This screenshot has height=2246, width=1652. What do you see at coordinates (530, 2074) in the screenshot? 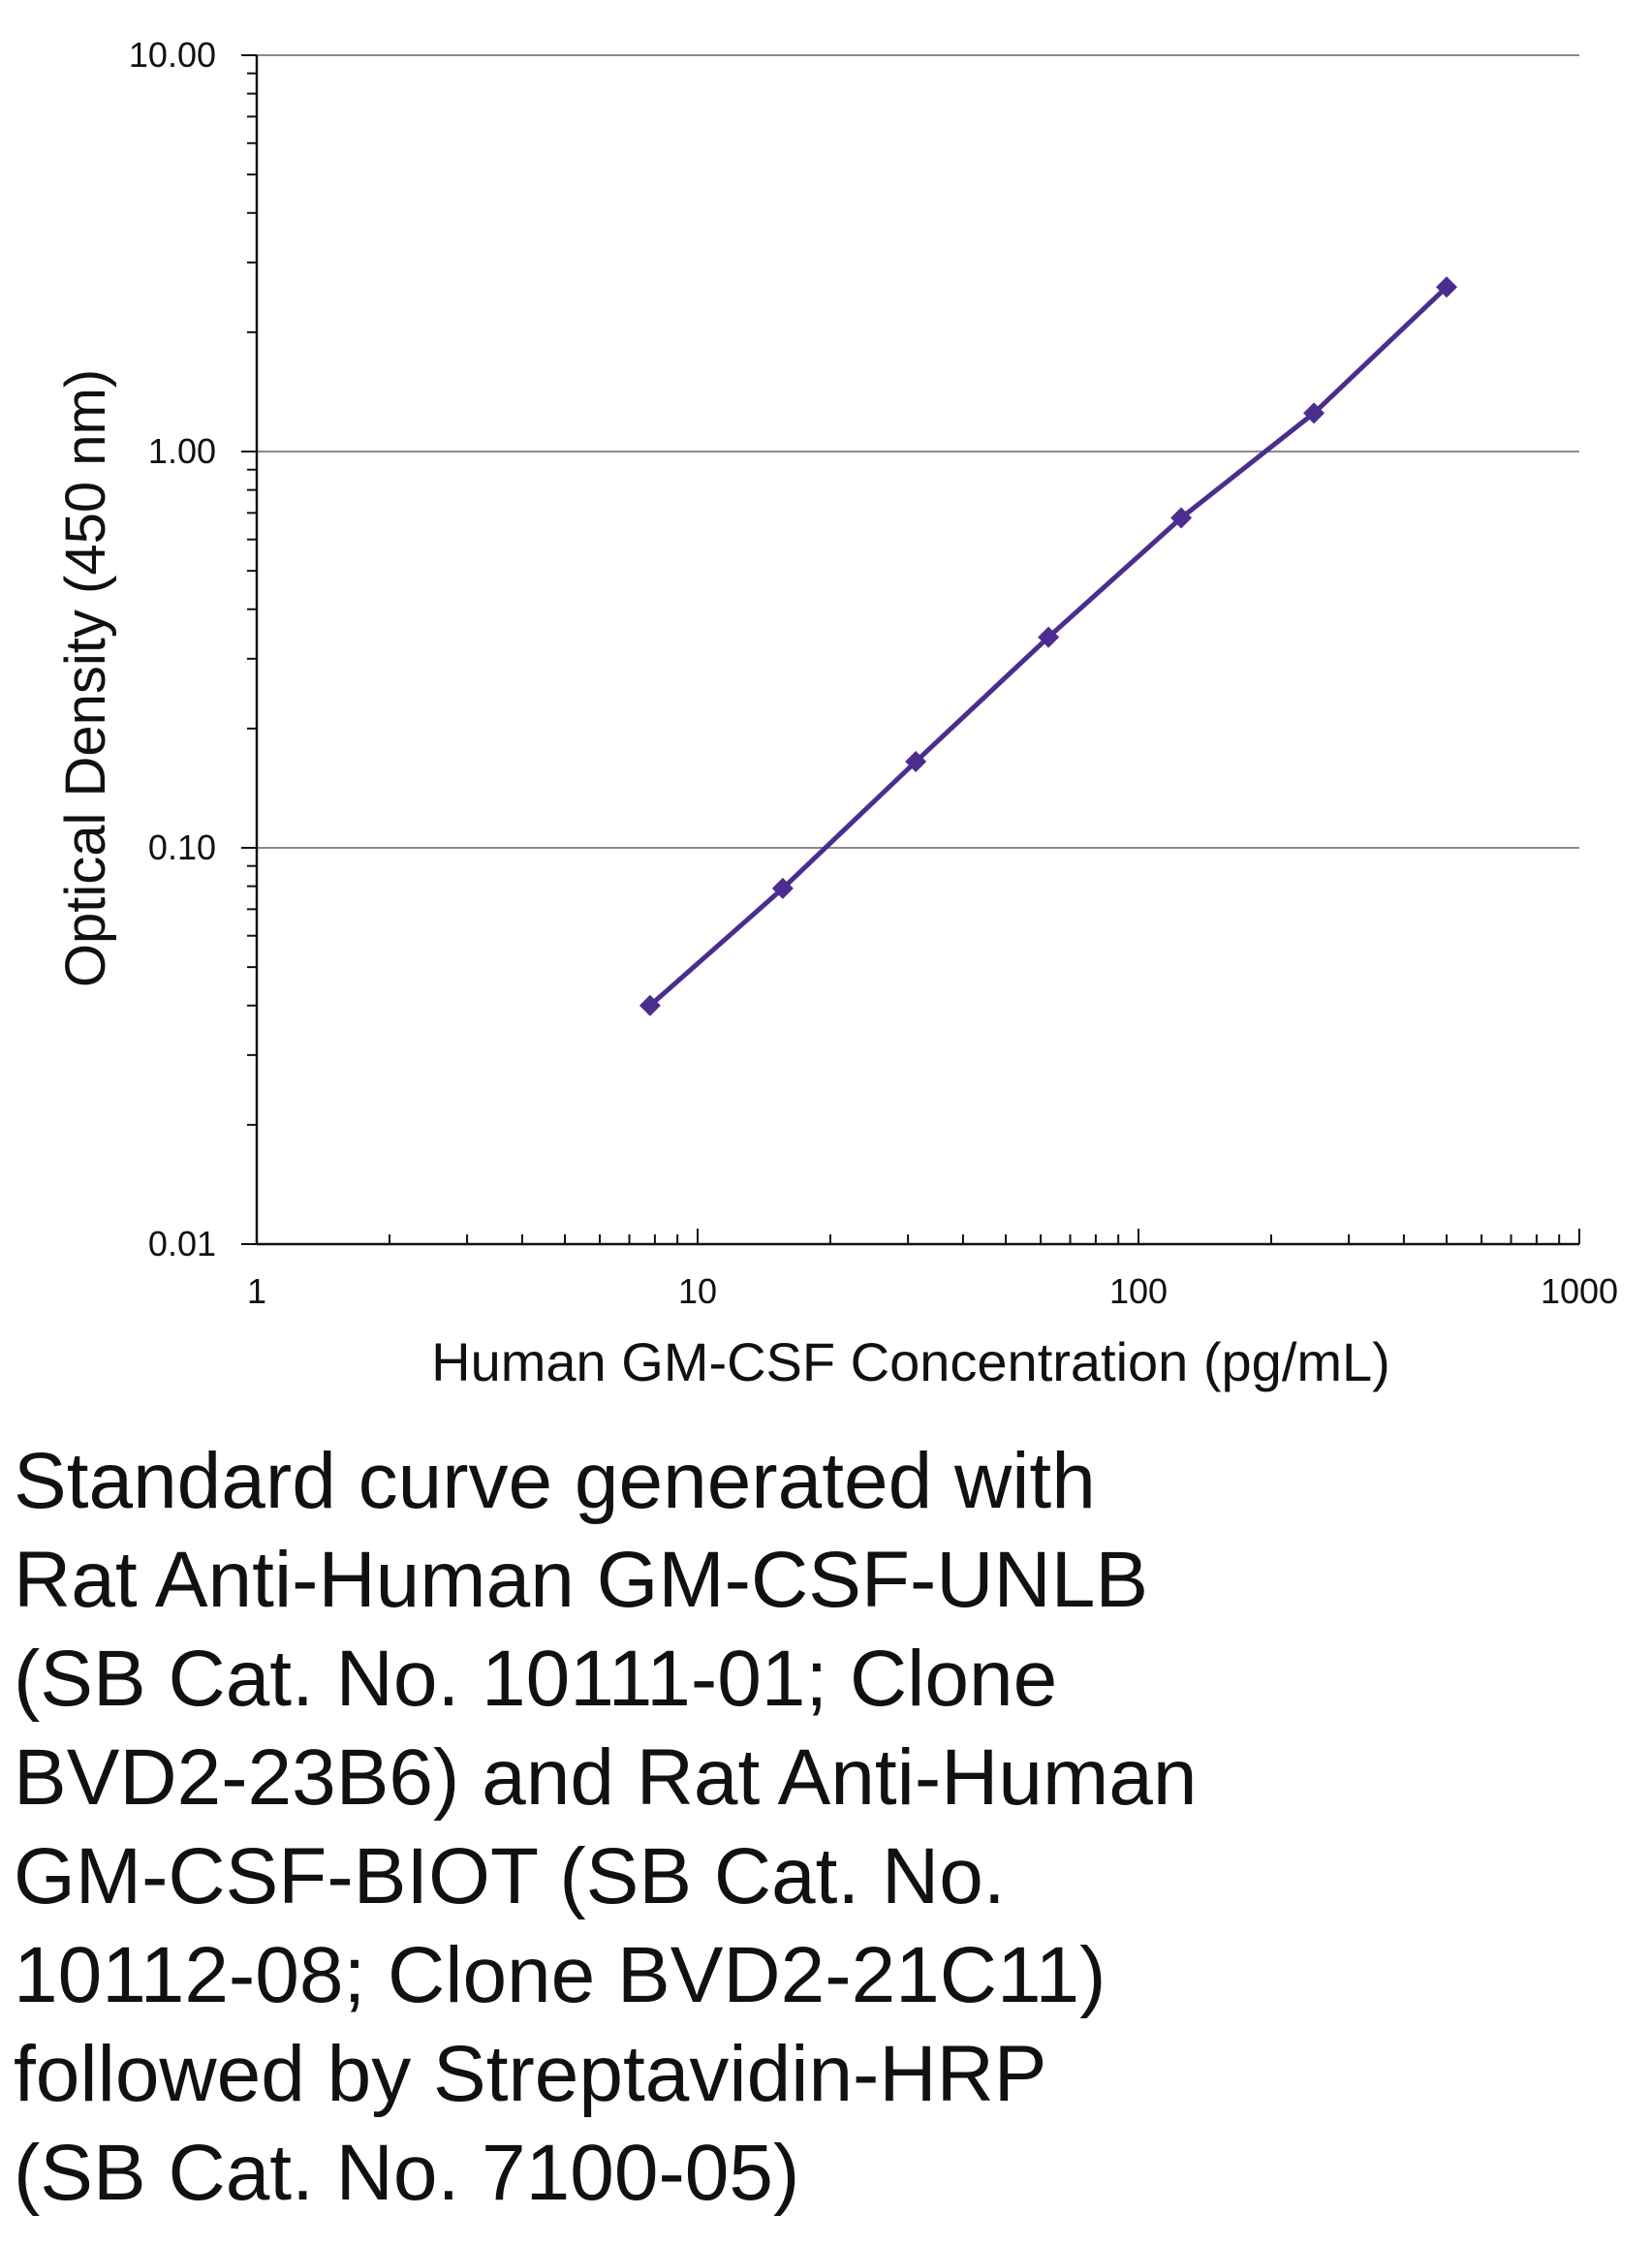
I see `caption-line: followed by Streptavidin-HRP` at bounding box center [530, 2074].